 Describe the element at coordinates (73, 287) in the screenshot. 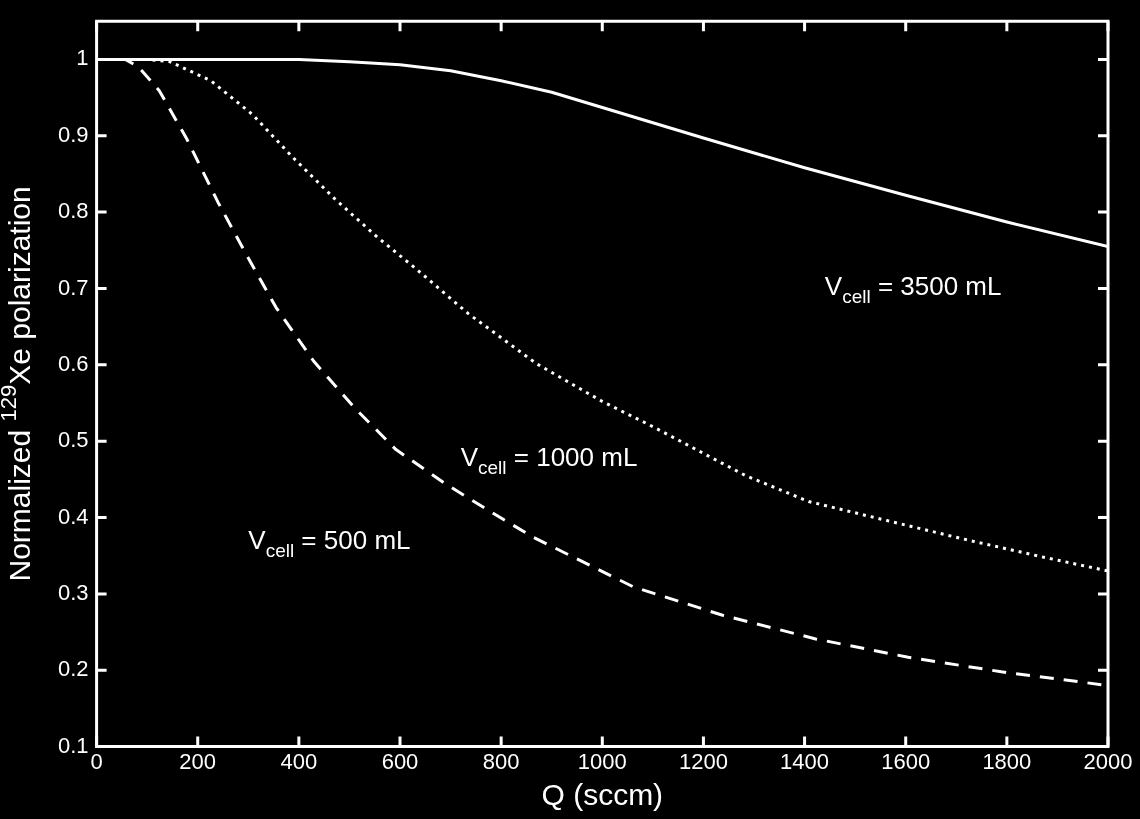

I see `y-tick-label: 0.7` at that location.